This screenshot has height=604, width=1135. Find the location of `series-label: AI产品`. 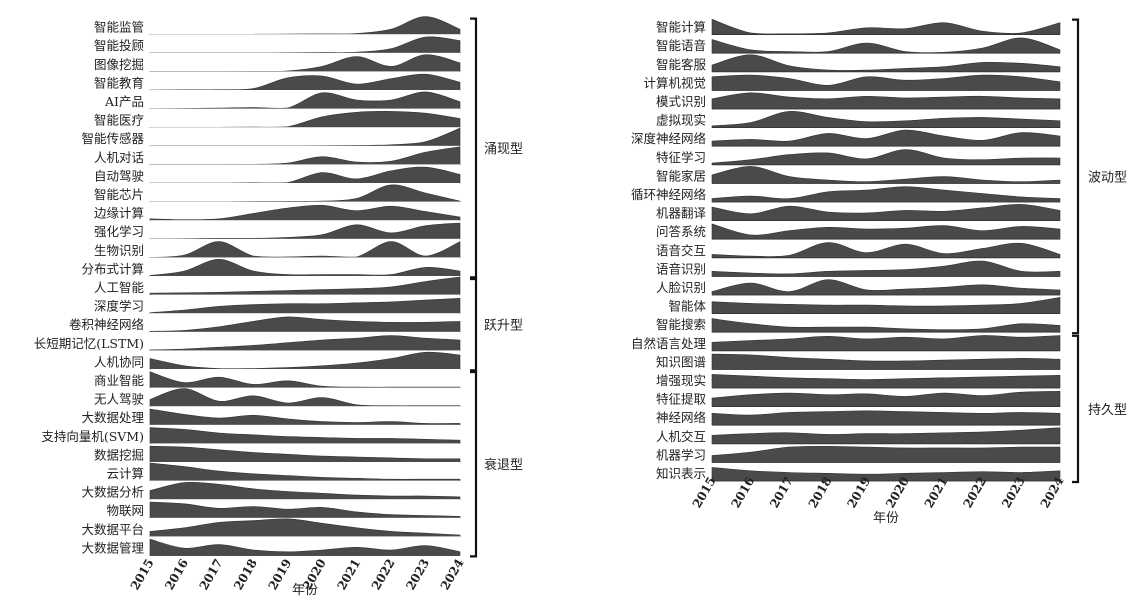

series-label: AI产品 is located at coordinates (124, 101).